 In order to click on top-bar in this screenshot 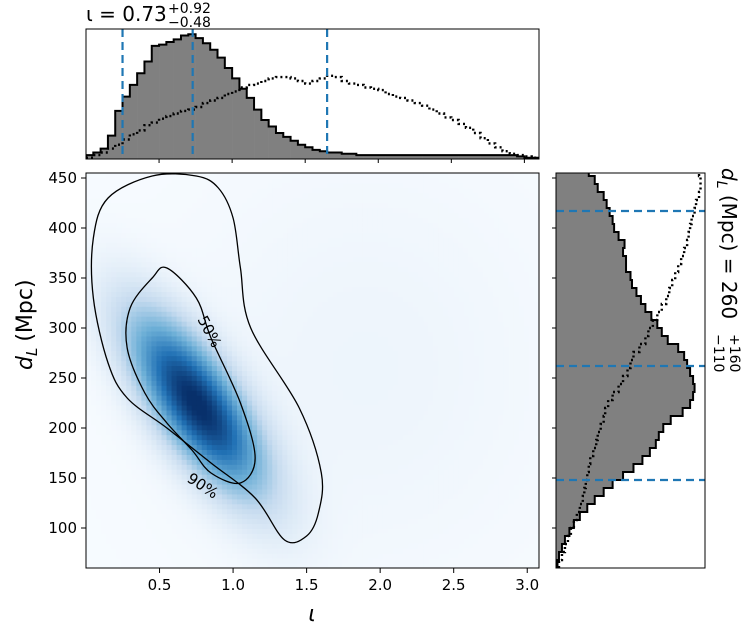, I will do `click(265, 139)`.